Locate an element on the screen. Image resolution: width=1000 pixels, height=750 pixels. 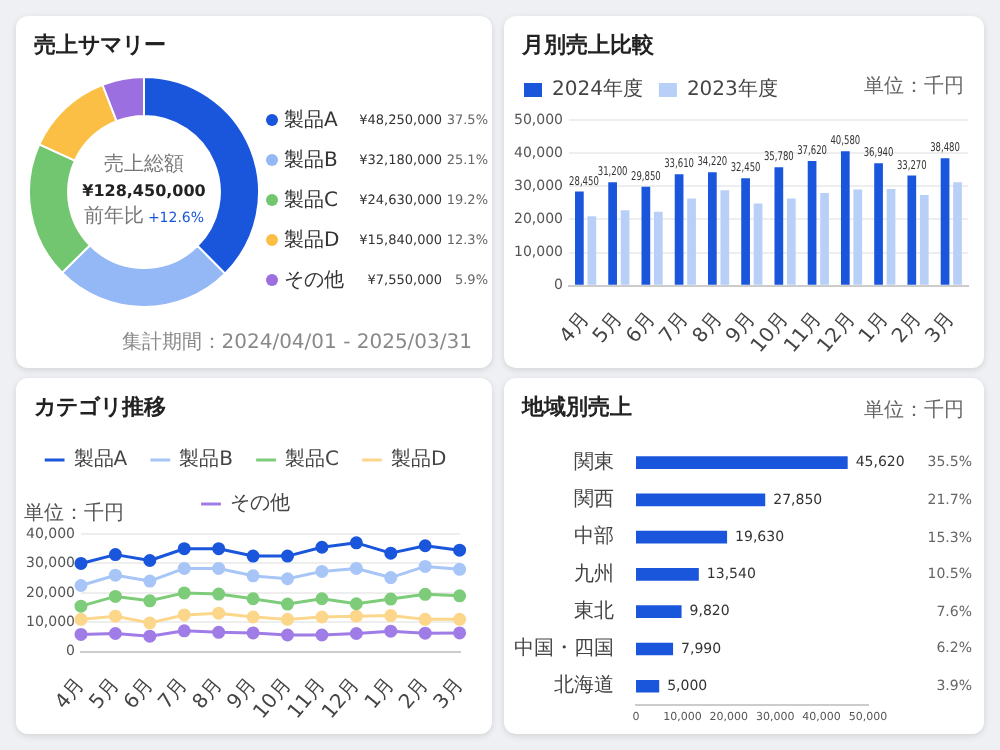
legend-label: 2023年度 is located at coordinates (732, 89).